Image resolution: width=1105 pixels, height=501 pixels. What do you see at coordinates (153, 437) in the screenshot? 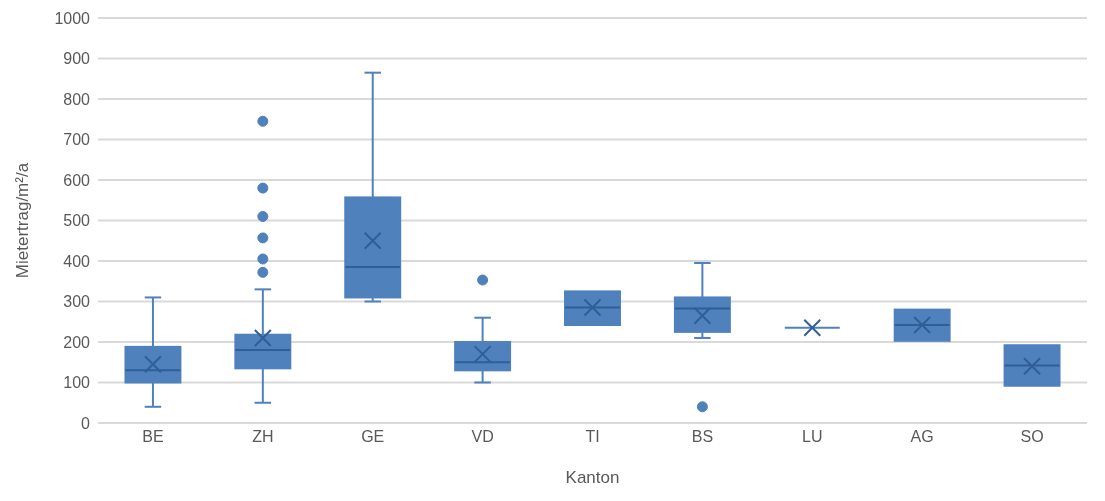
I see `x-tick-label: BE` at bounding box center [153, 437].